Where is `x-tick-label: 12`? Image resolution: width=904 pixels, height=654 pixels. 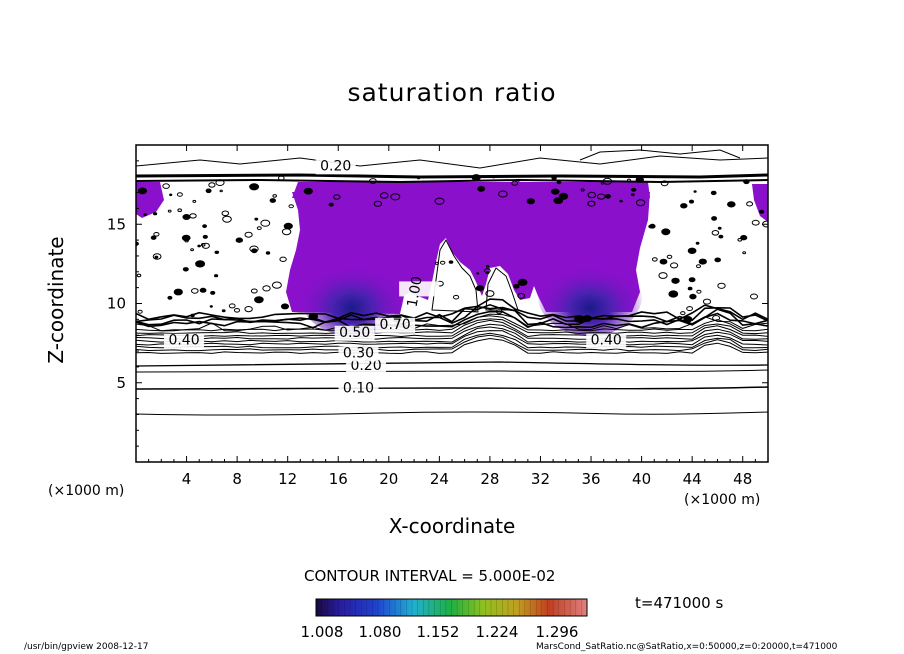
x-tick-label: 12 is located at coordinates (287, 479).